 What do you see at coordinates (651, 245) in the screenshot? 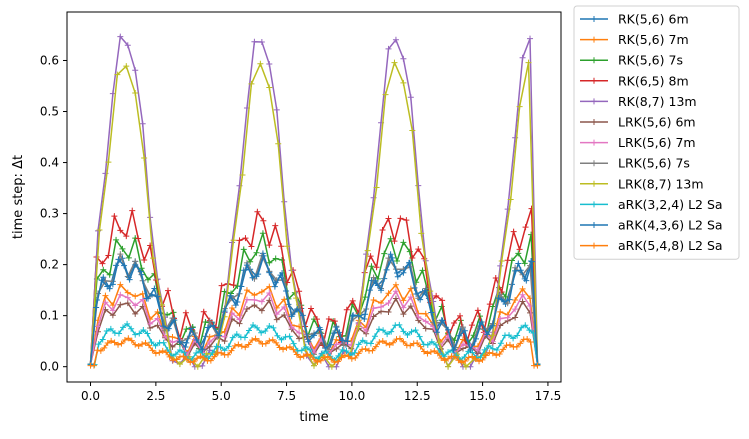
I see `legend-entry: aRK(5,4,8) L2 Sa` at bounding box center [651, 245].